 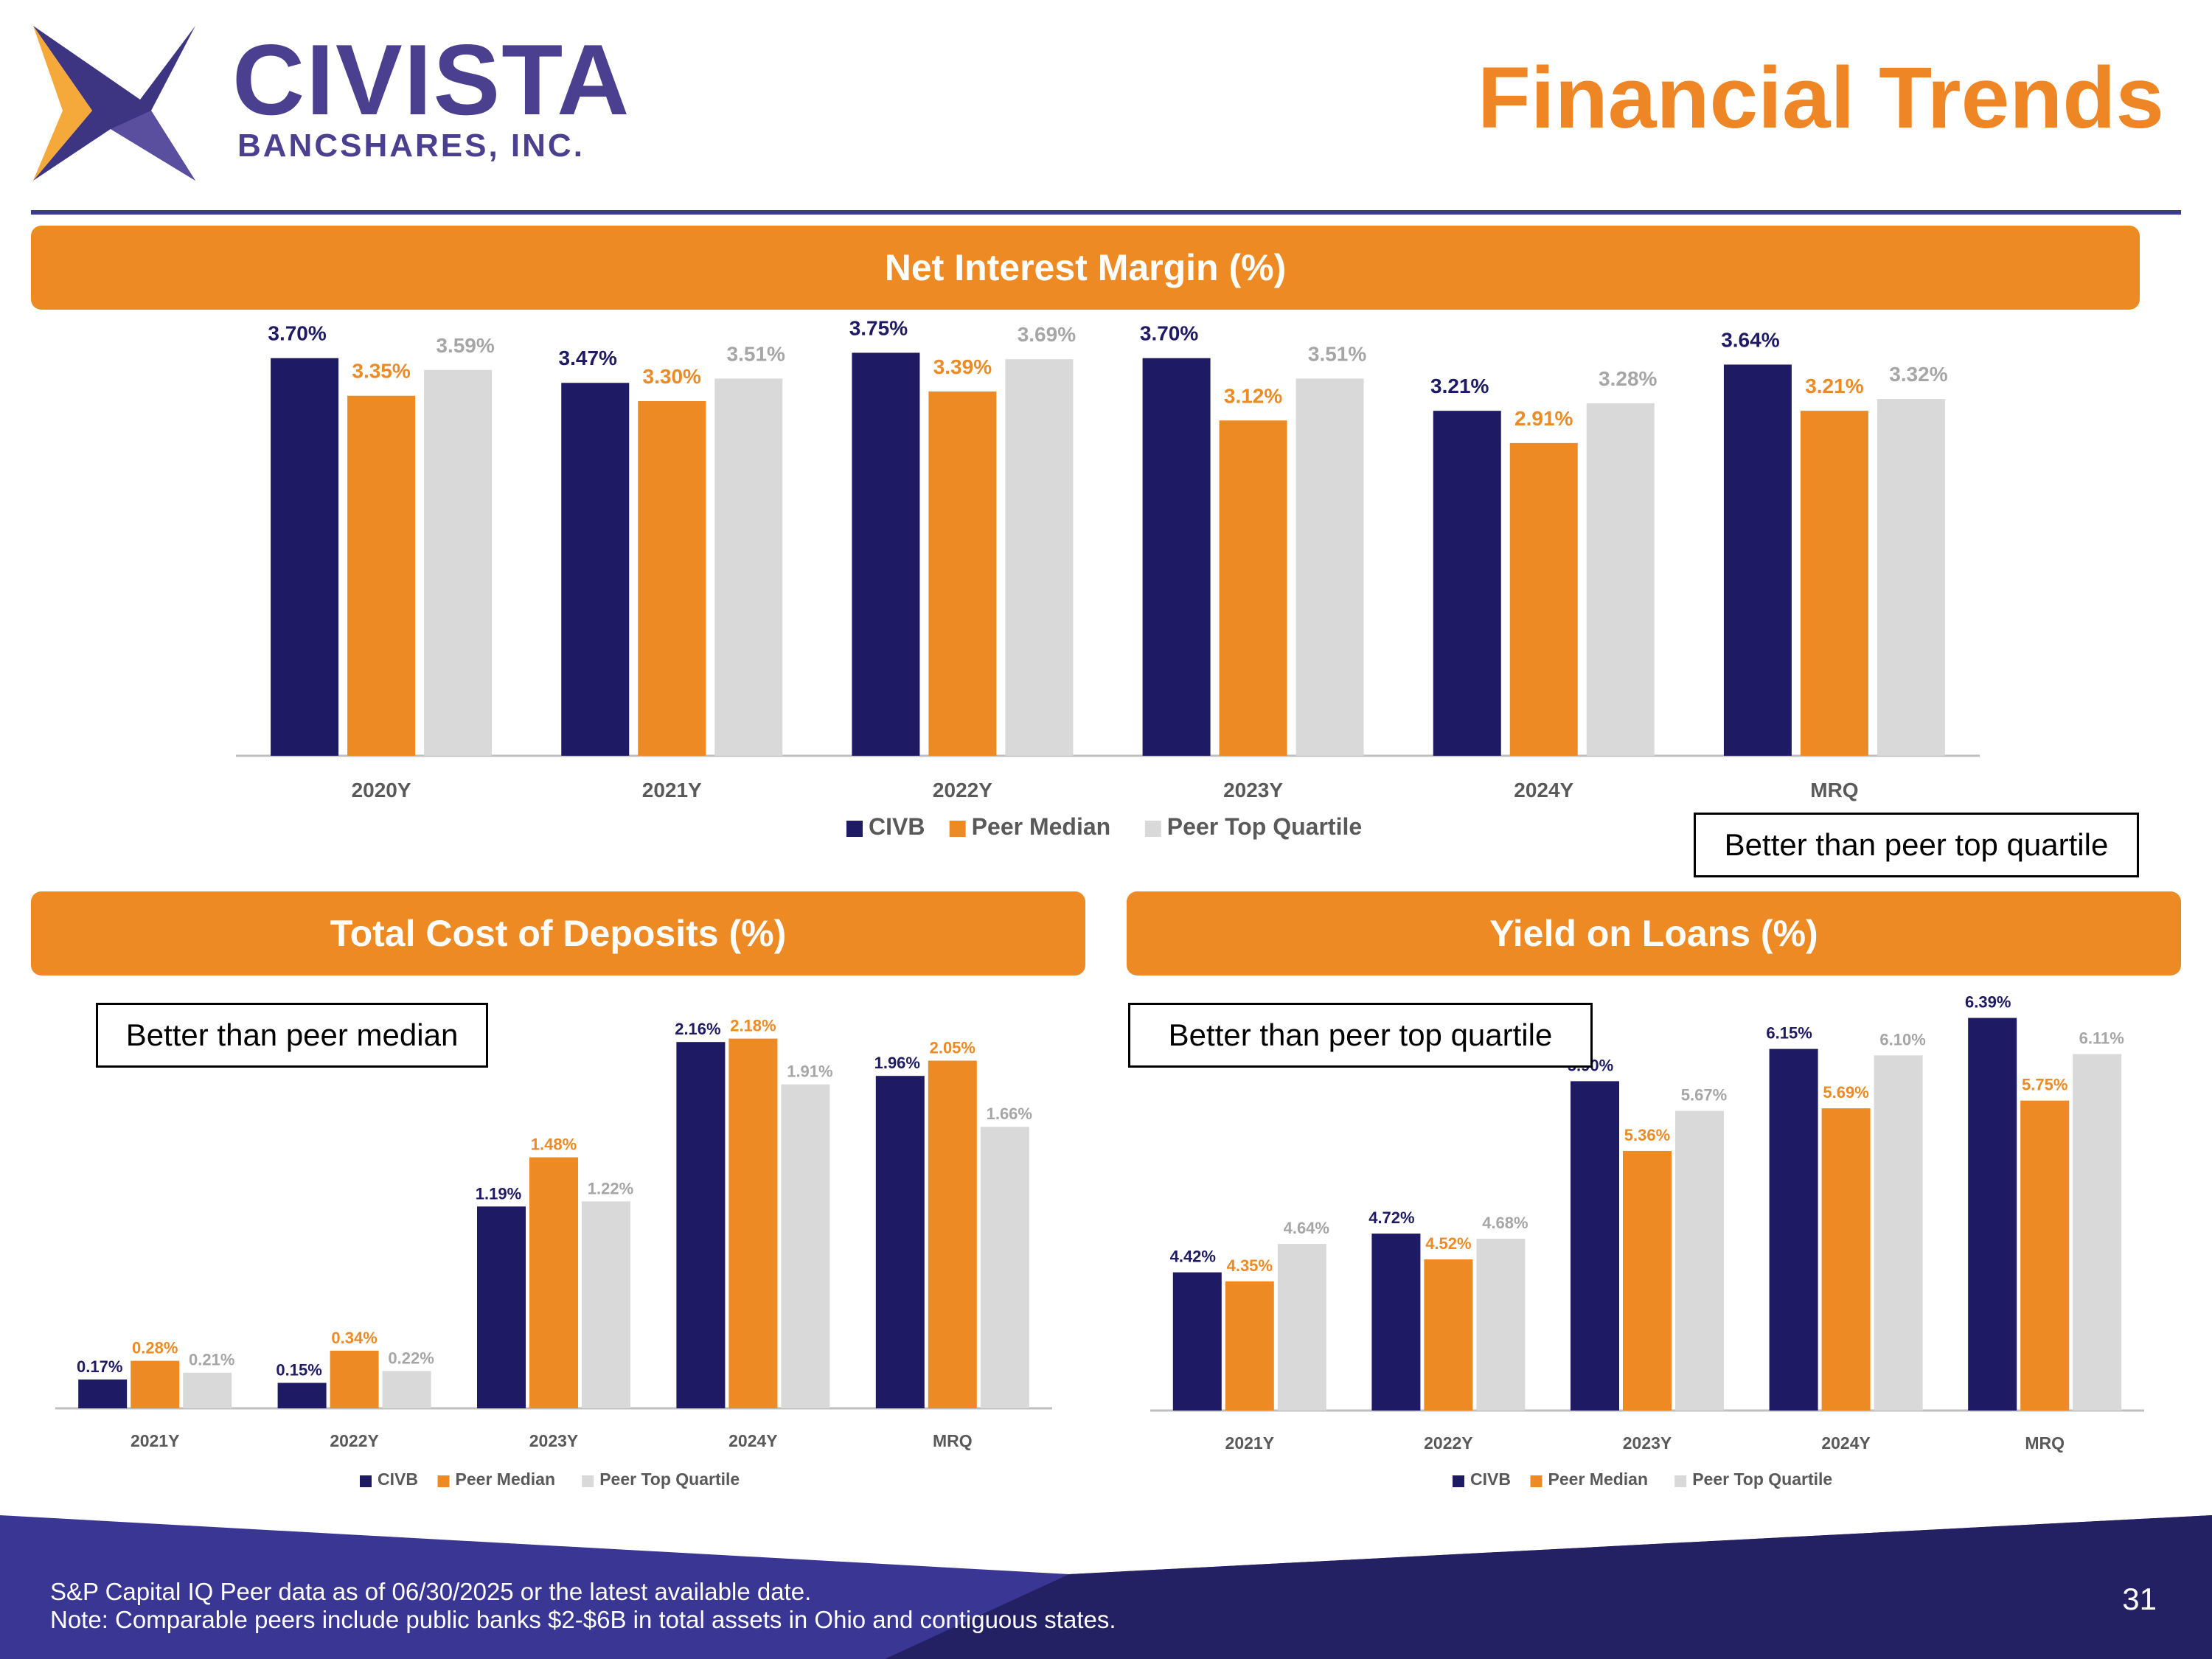 What do you see at coordinates (1647, 1443) in the screenshot?
I see `yol-category-label: 2023Y` at bounding box center [1647, 1443].